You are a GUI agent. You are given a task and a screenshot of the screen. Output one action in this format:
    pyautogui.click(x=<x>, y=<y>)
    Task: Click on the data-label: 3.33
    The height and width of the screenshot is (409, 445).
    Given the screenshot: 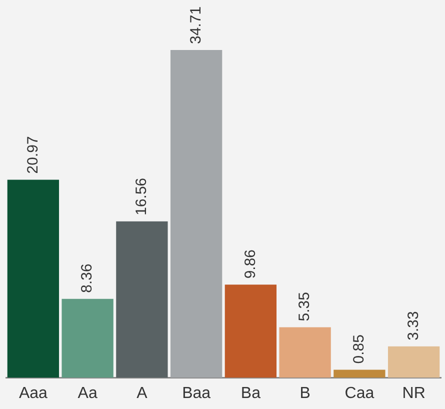 What is the action you would take?
    pyautogui.click(x=413, y=325)
    